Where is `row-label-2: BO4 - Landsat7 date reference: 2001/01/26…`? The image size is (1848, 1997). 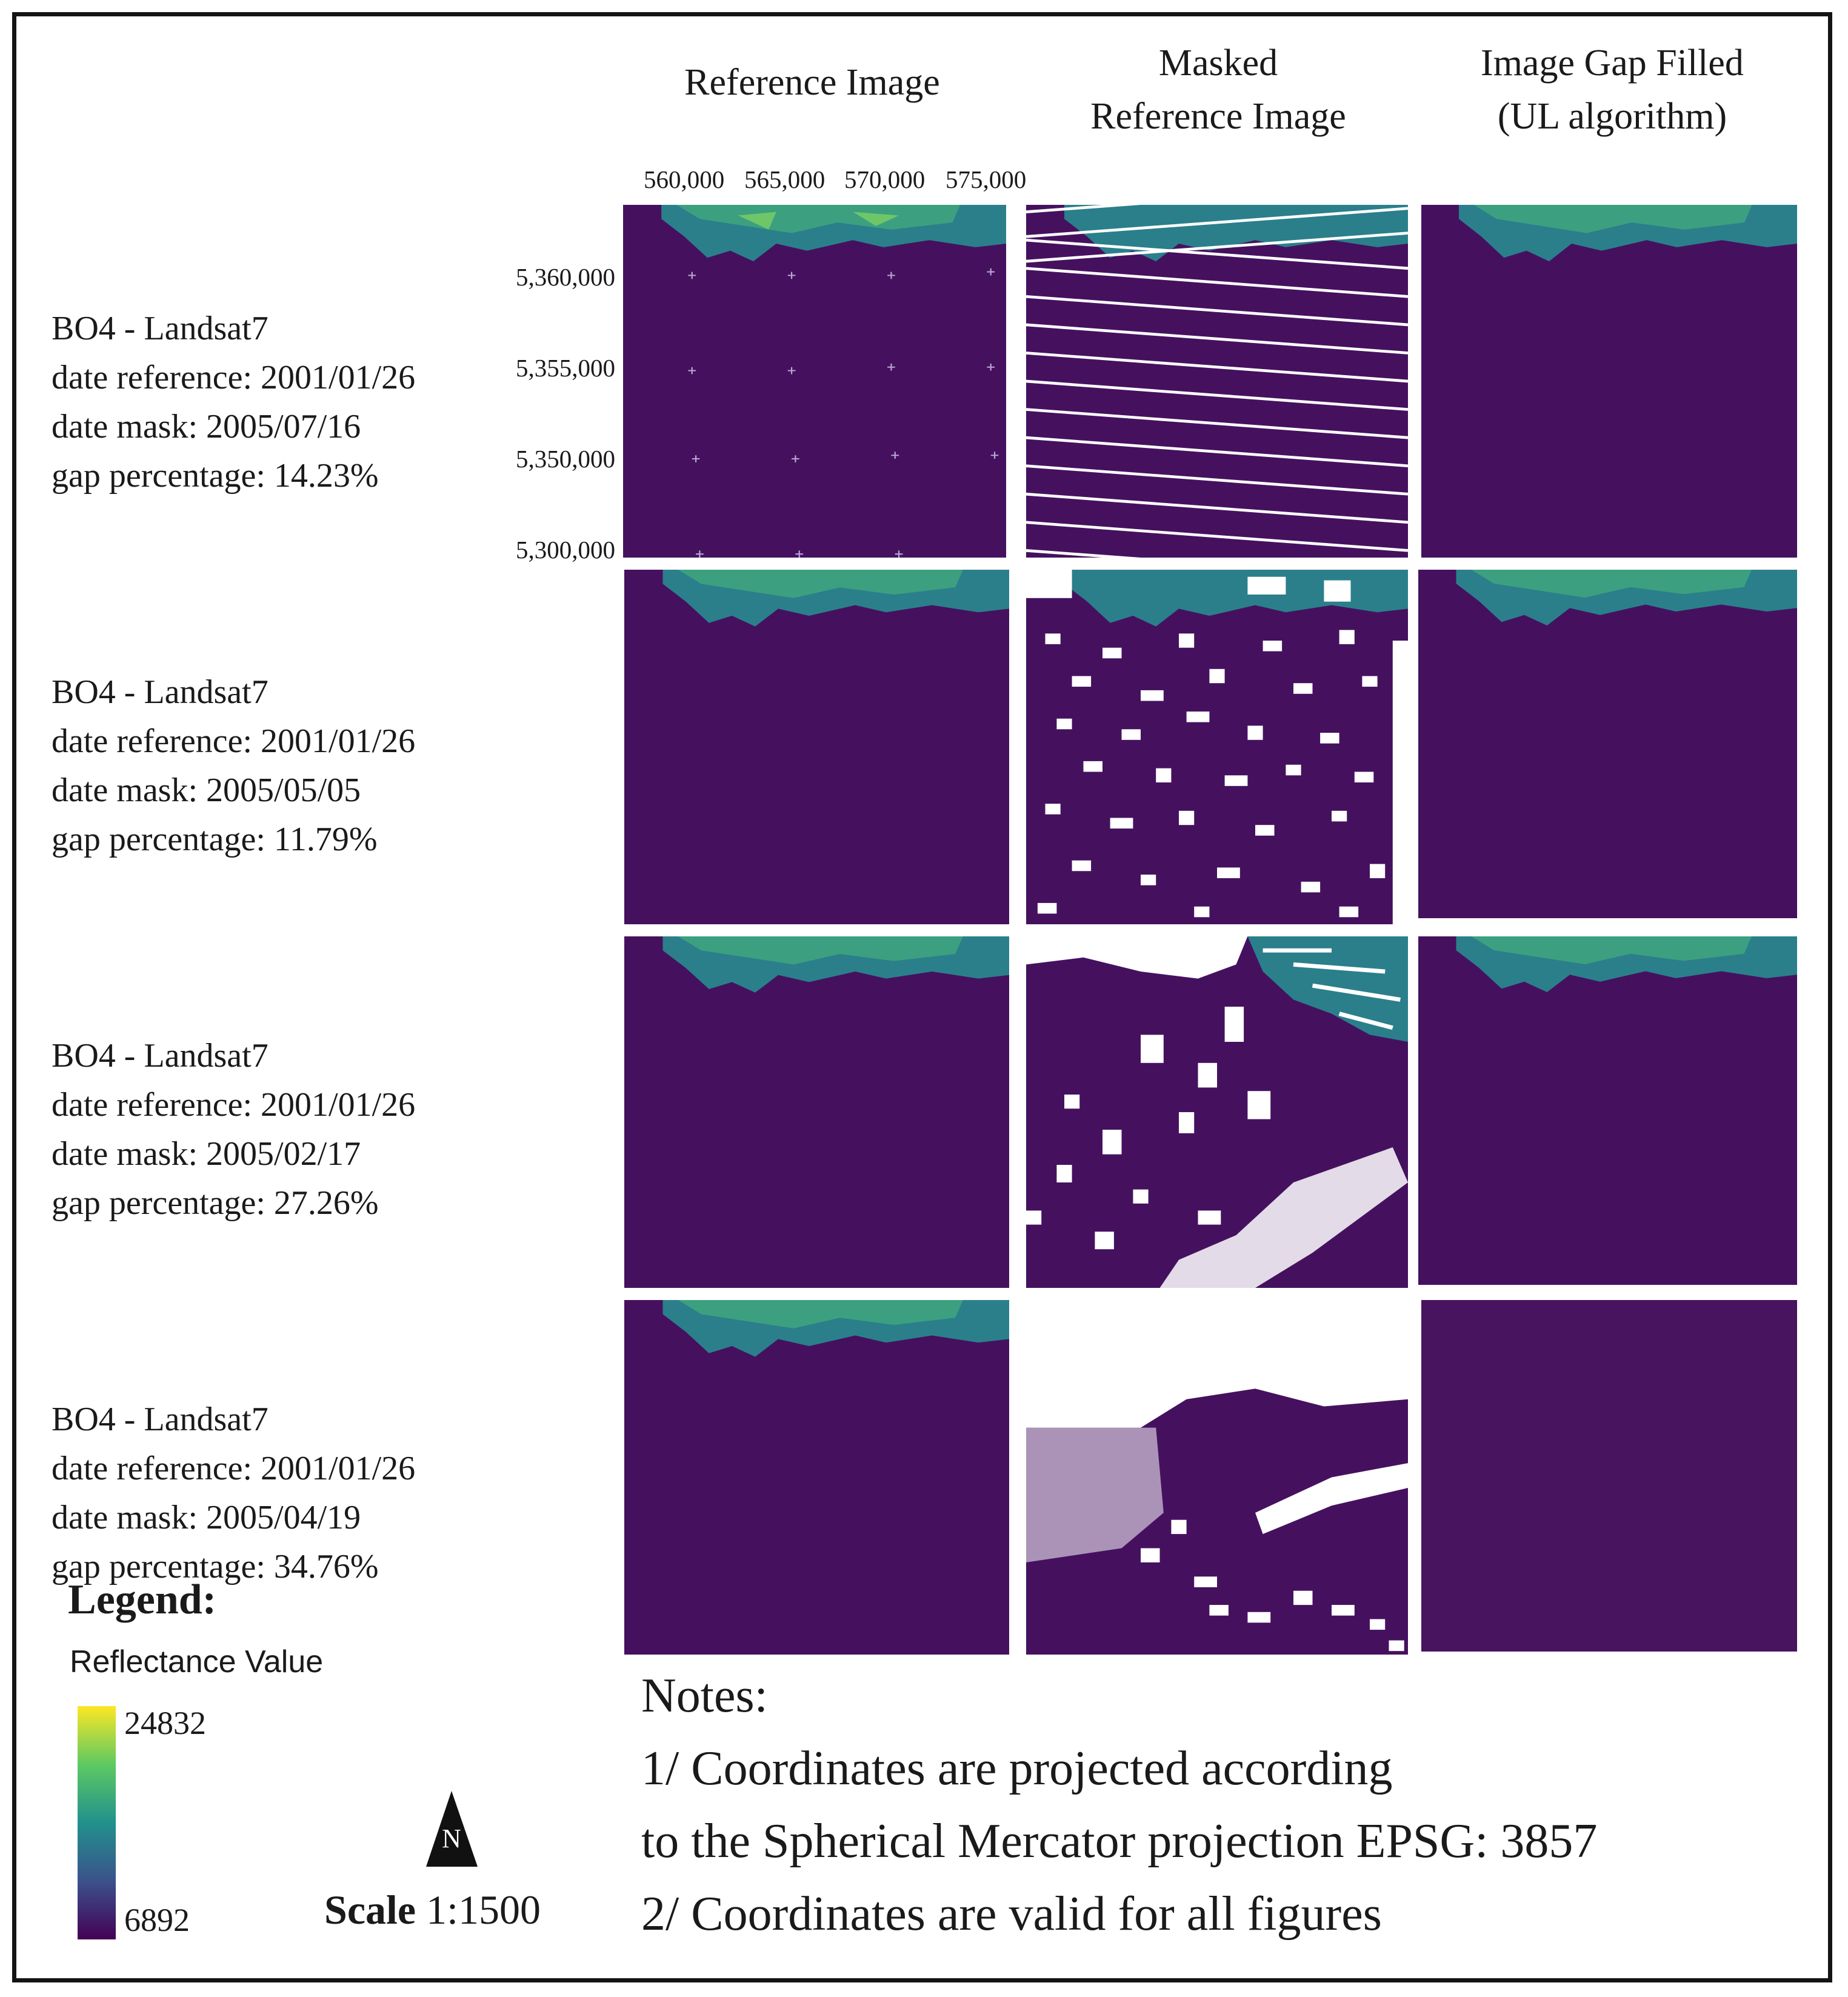 row-label-2: BO4 - Landsat7 date reference: 2001/01/26… is located at coordinates (234, 765).